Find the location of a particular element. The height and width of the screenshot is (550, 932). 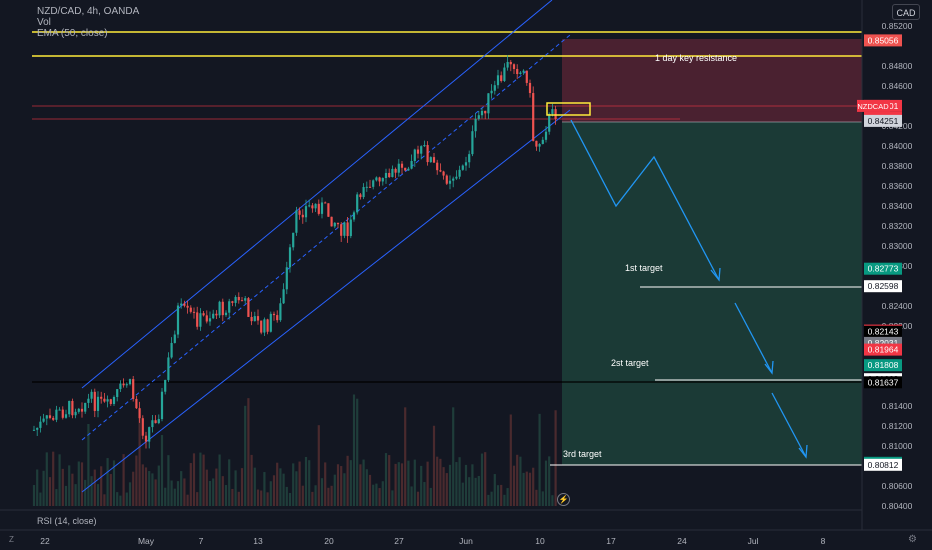

price-label: 0.81808 is located at coordinates (883, 365).